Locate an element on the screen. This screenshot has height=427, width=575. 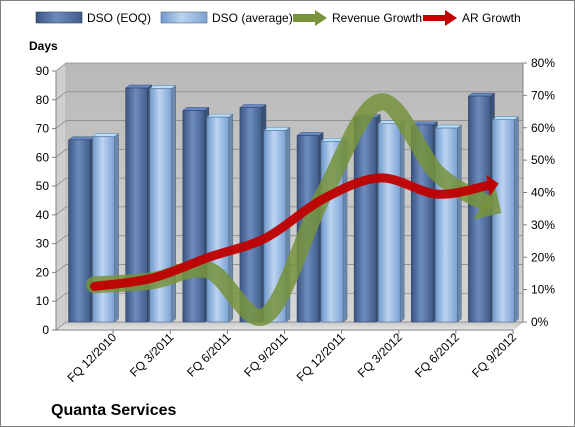
right-tick-label: 50% is located at coordinates (543, 160).